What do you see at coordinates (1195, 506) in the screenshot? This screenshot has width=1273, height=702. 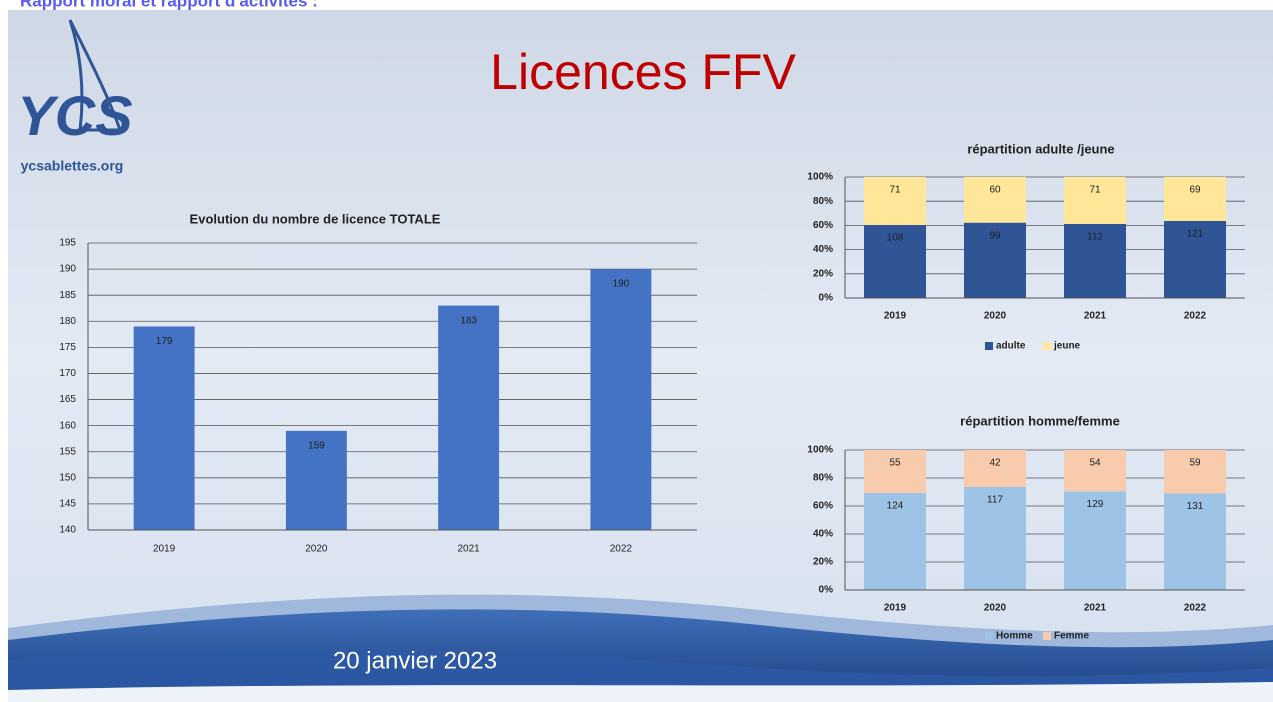 I see `data-label: 131` at bounding box center [1195, 506].